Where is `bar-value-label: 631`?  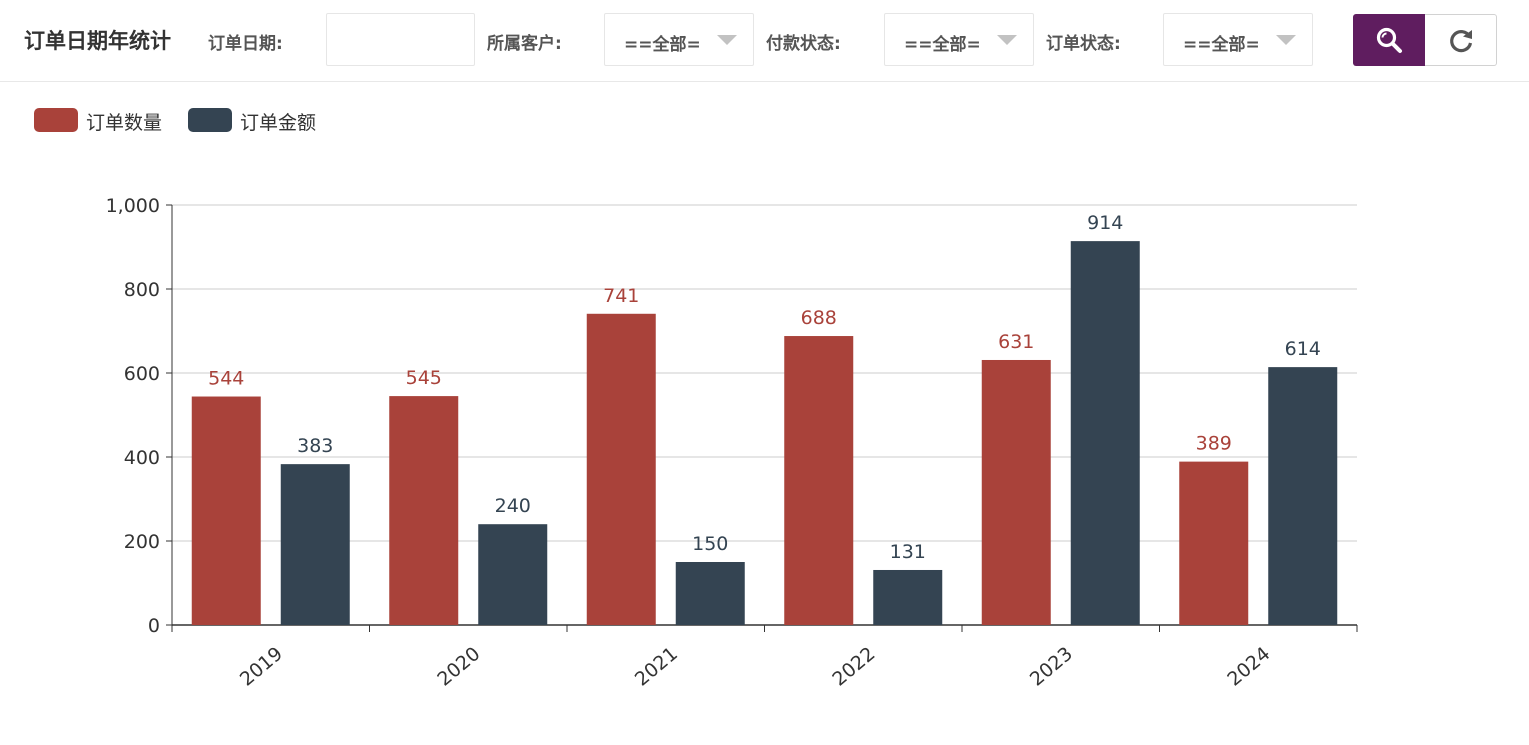 bar-value-label: 631 is located at coordinates (1016, 342).